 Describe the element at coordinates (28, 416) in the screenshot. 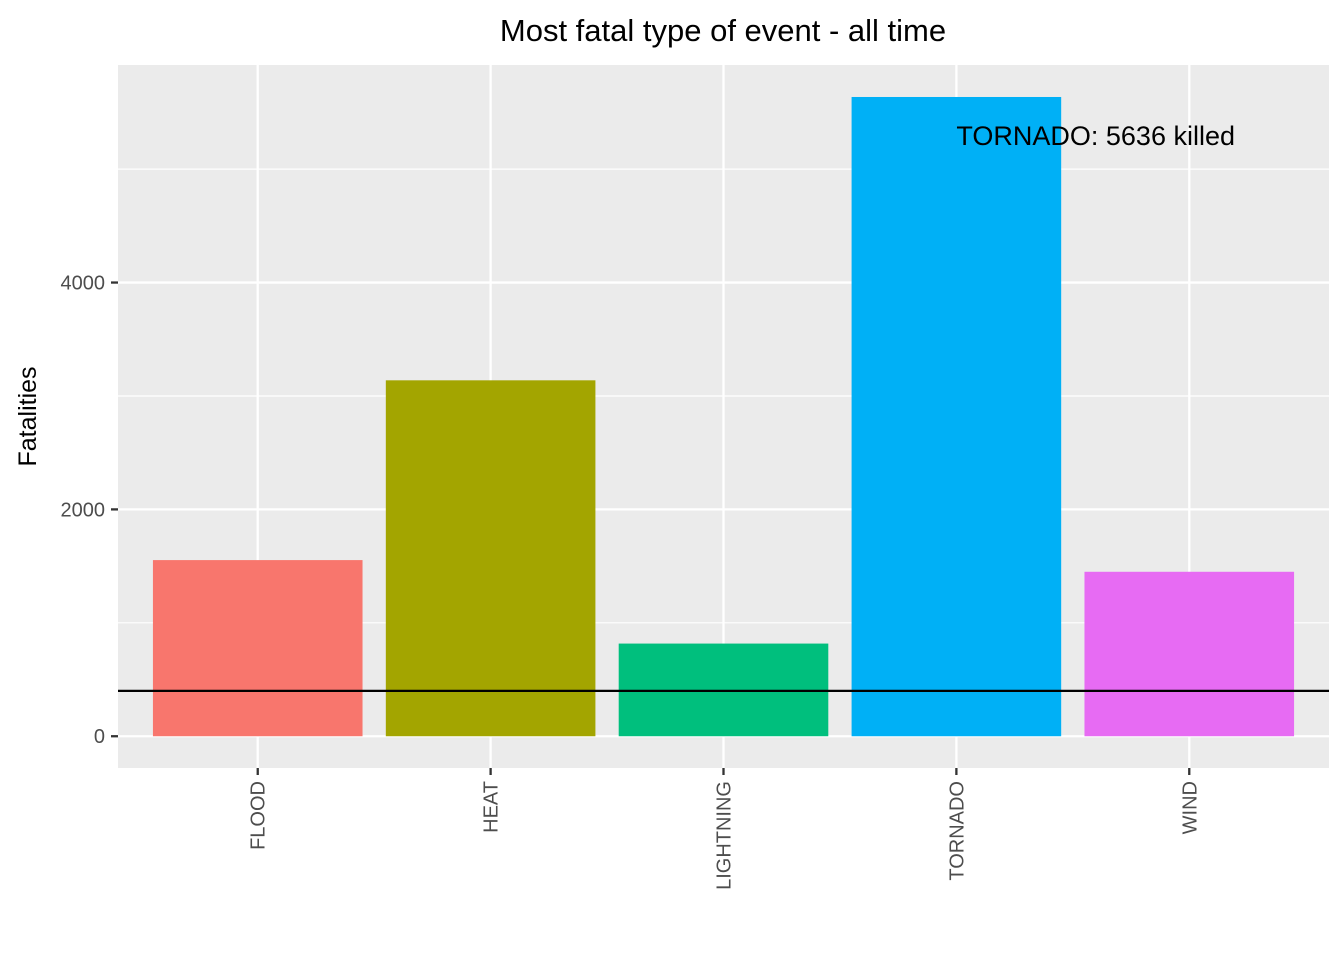

I see `y-axis-title: Fatalities` at that location.